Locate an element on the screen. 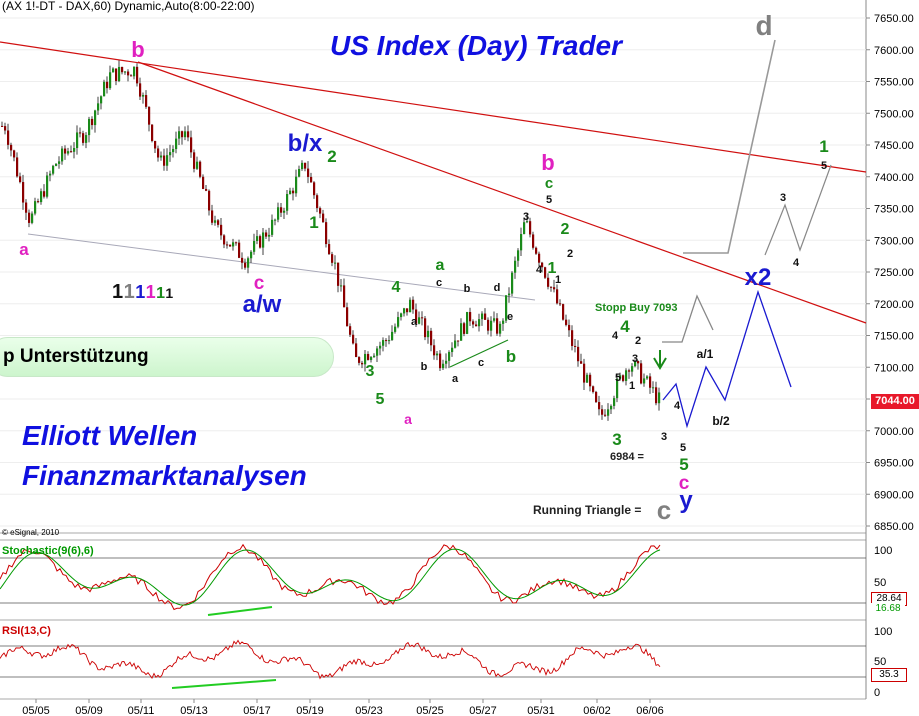 Image resolution: width=919 pixels, height=716 pixels. rsi-tick-0: 0 is located at coordinates (877, 693).